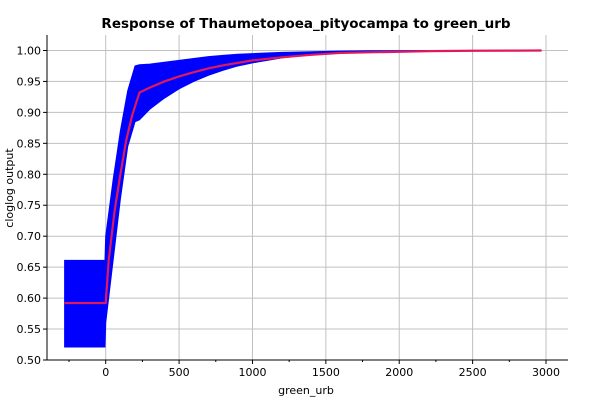  Describe the element at coordinates (252, 372) in the screenshot. I see `x-tick-label: 1000` at that location.